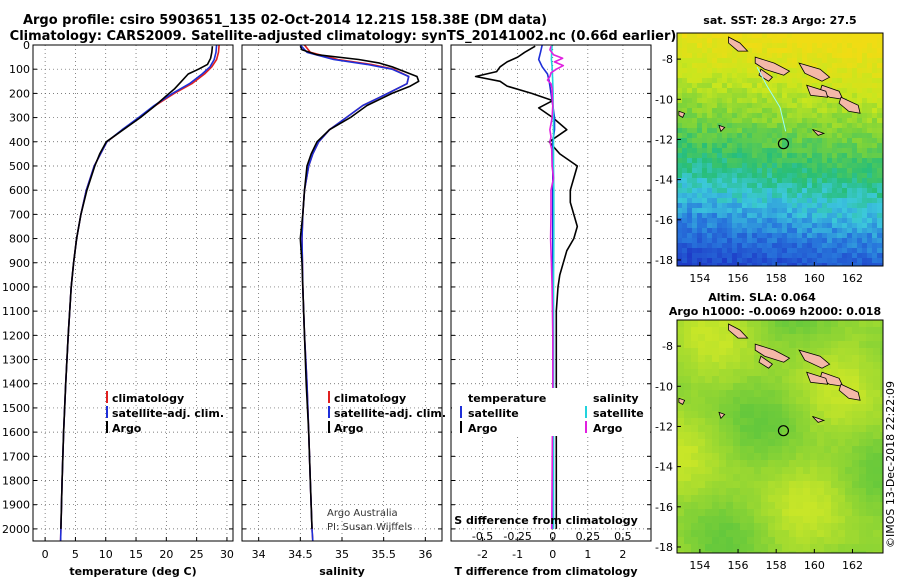 This screenshot has height=580, width=900. Describe the element at coordinates (390, 413) in the screenshot. I see `legend-satellite-label: satellite-adj. clim.` at that location.